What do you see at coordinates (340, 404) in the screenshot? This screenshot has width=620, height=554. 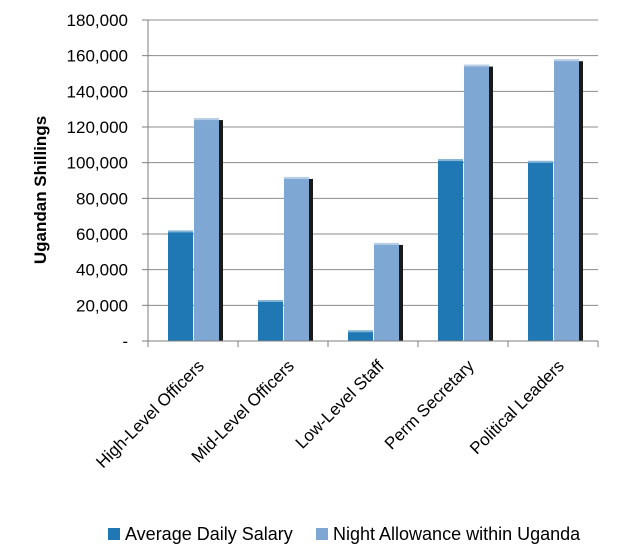 I see `x-tick-label: Low-Level Staff` at bounding box center [340, 404].